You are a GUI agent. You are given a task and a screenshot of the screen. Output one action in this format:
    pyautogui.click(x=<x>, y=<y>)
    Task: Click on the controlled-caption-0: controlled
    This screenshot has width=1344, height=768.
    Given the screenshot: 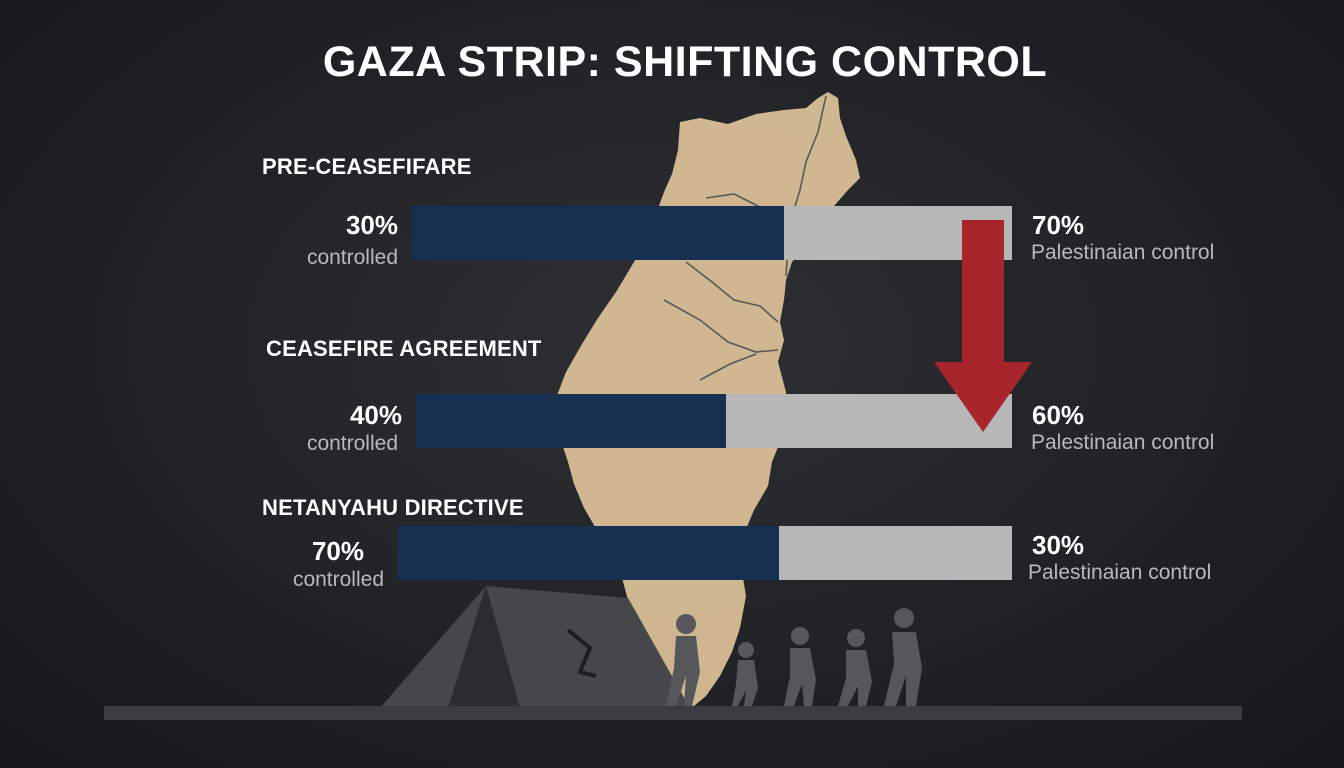 What is the action you would take?
    pyautogui.click(x=352, y=257)
    